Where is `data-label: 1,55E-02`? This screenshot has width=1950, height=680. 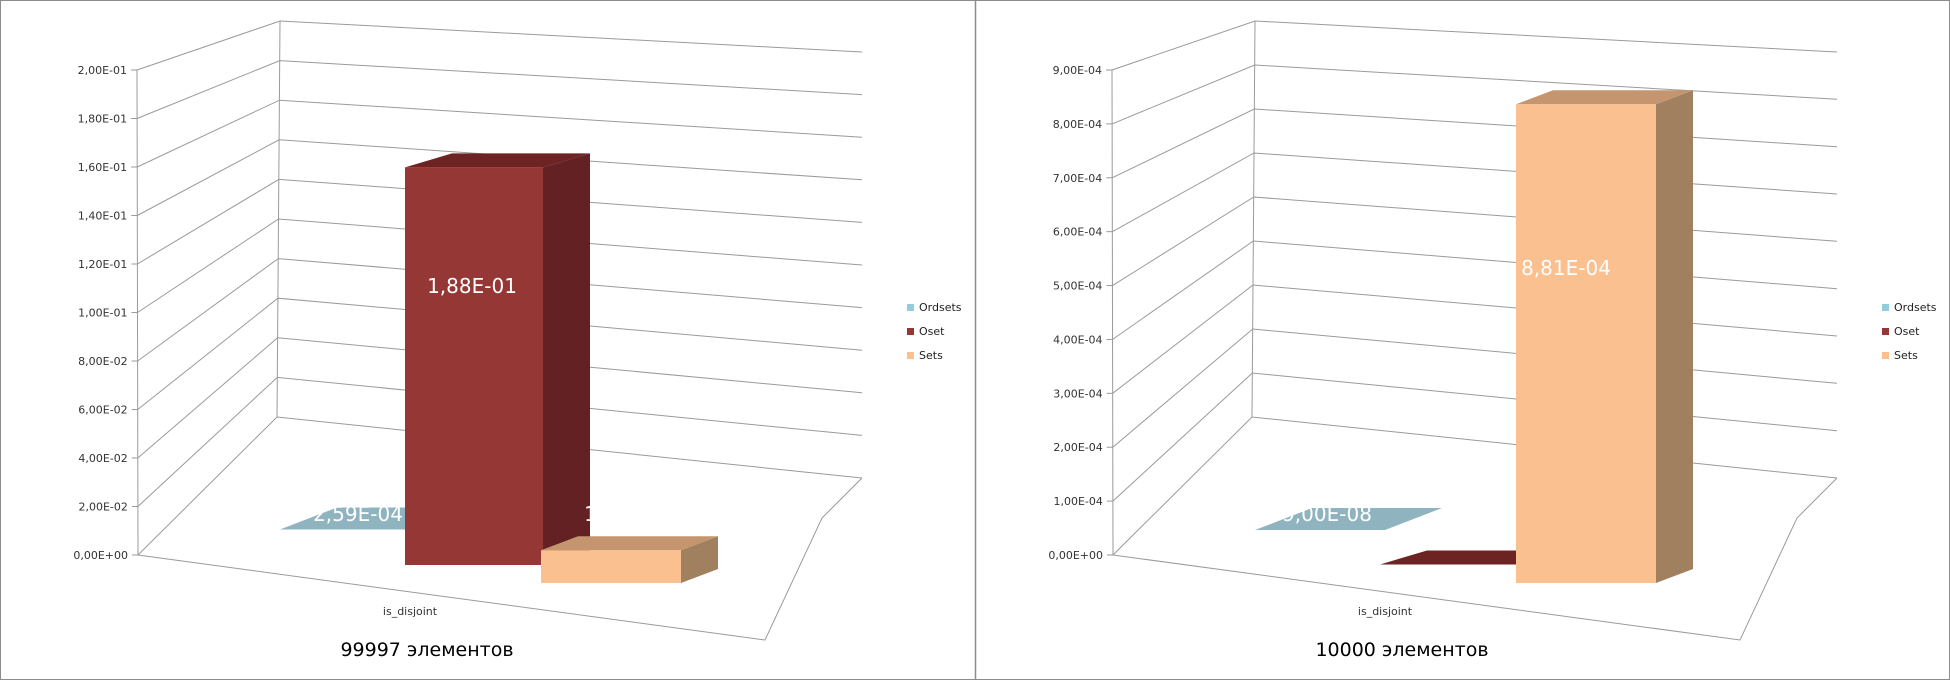 data-label: 1,55E-02 is located at coordinates (629, 514).